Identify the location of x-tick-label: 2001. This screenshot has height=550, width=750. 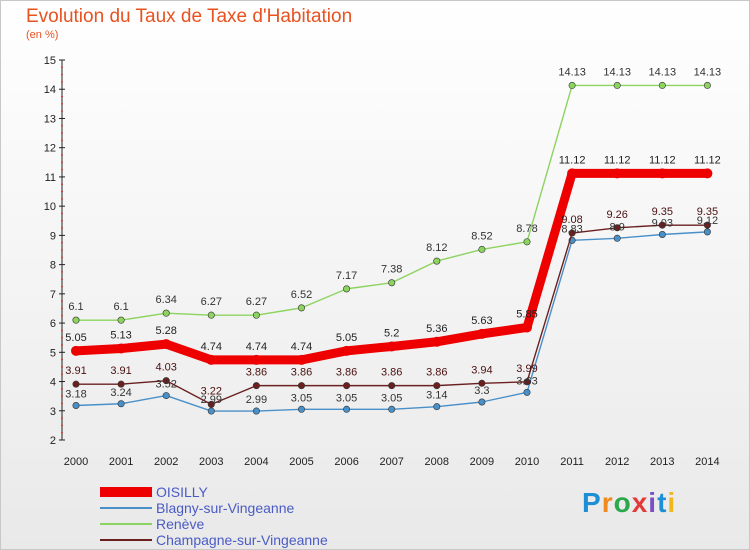
(121, 462).